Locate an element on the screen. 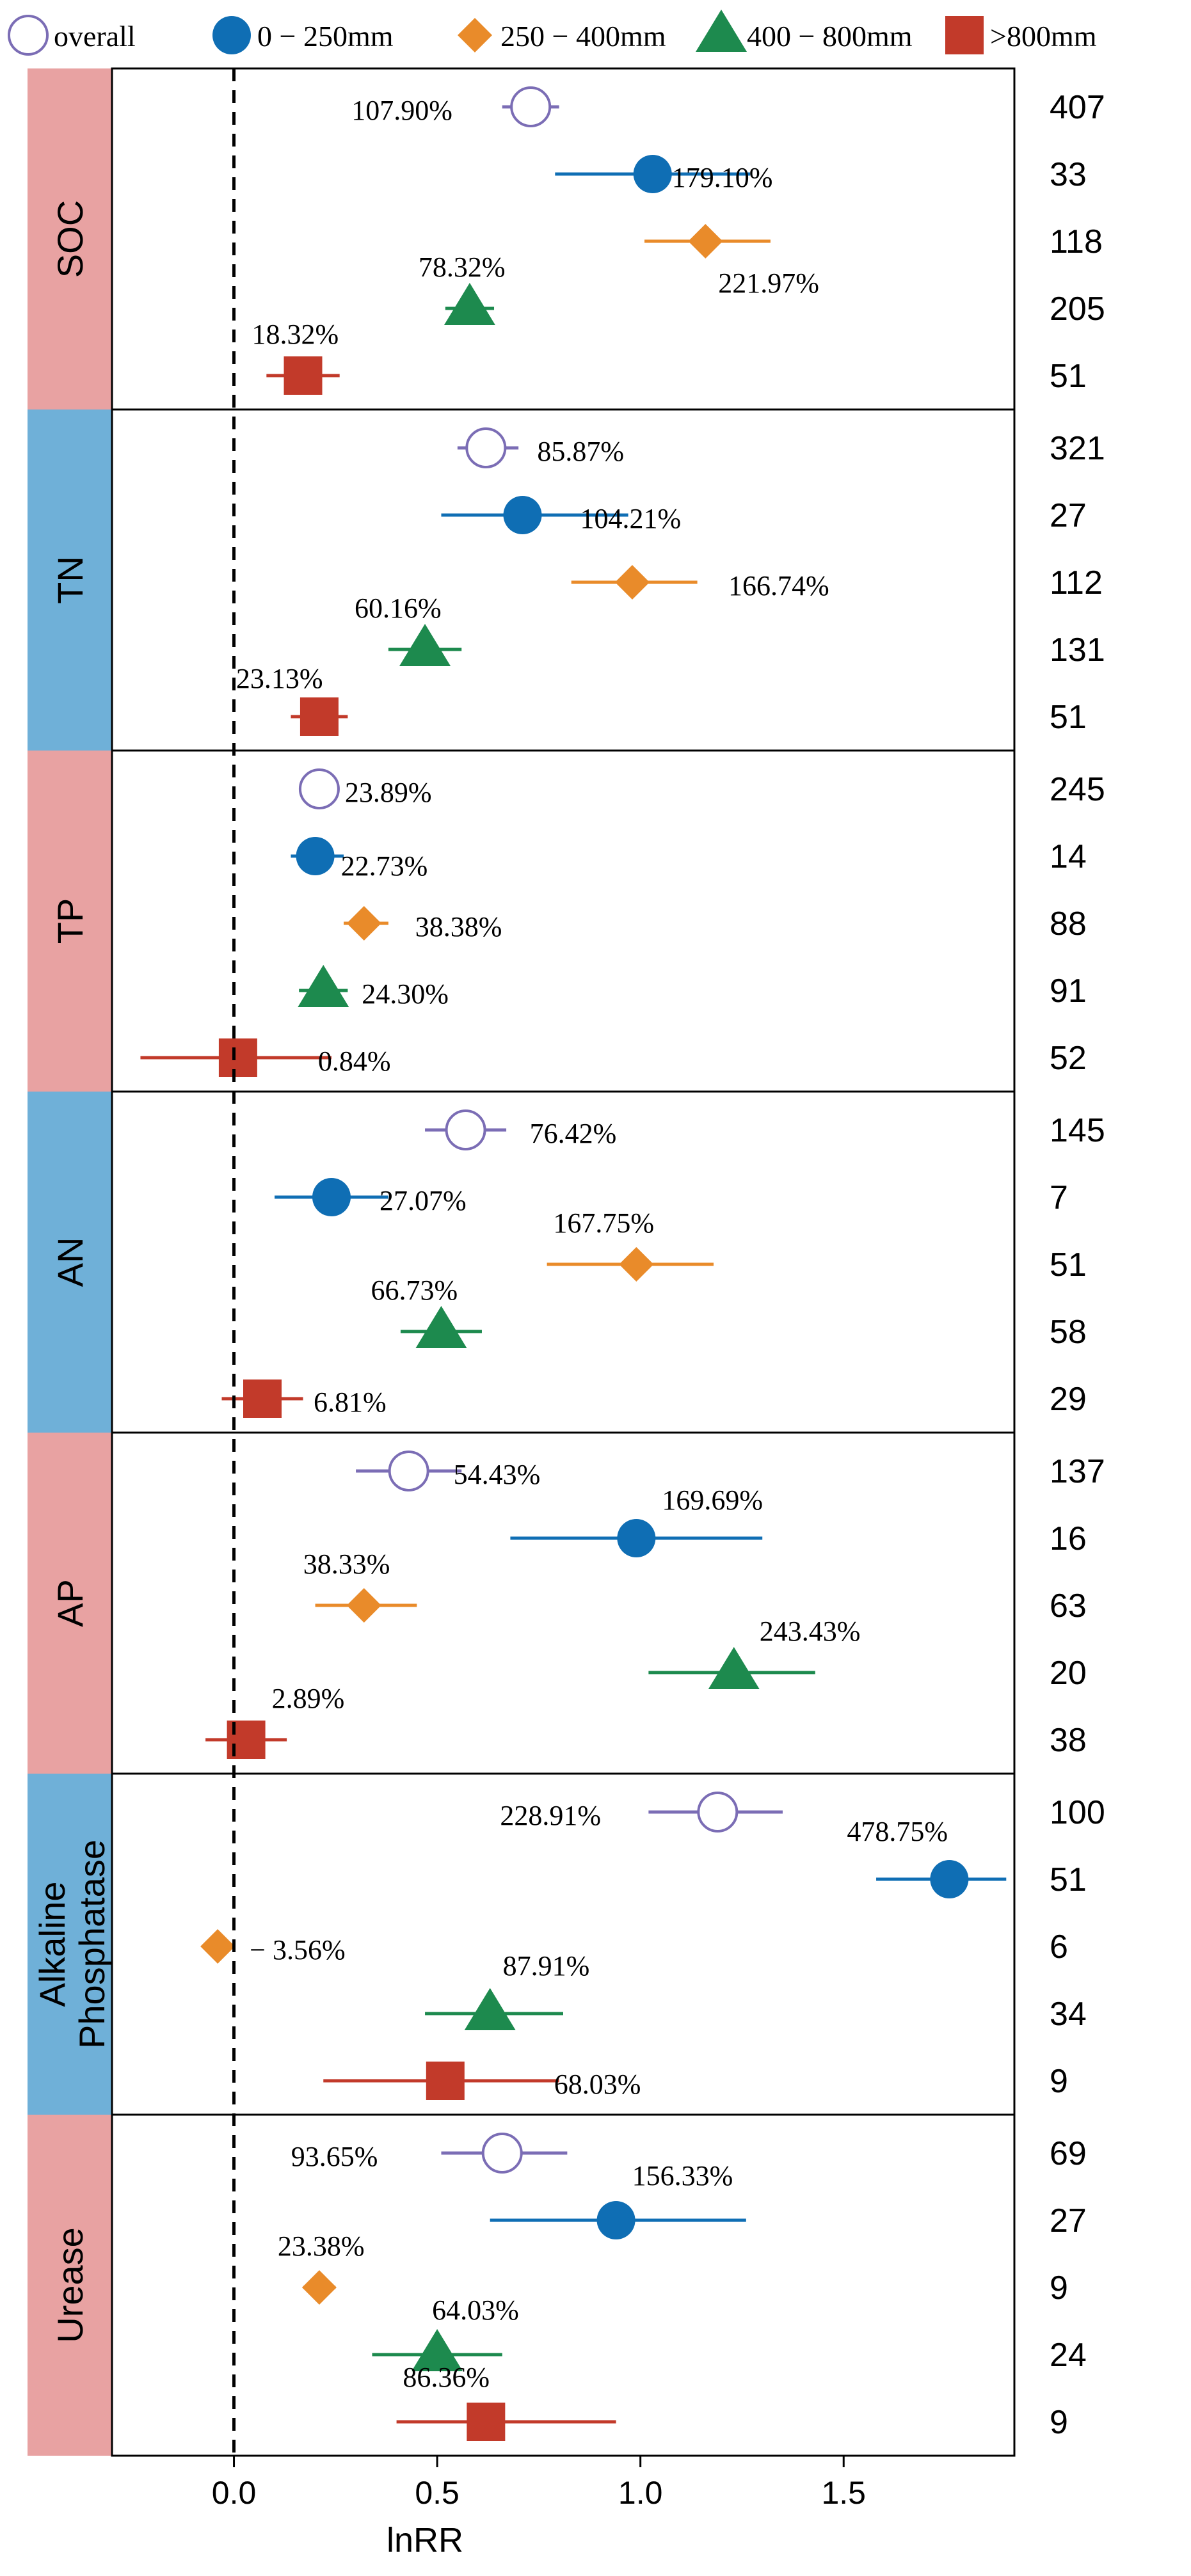 This screenshot has height=2576, width=1191. data-label: 18.32% is located at coordinates (295, 334).